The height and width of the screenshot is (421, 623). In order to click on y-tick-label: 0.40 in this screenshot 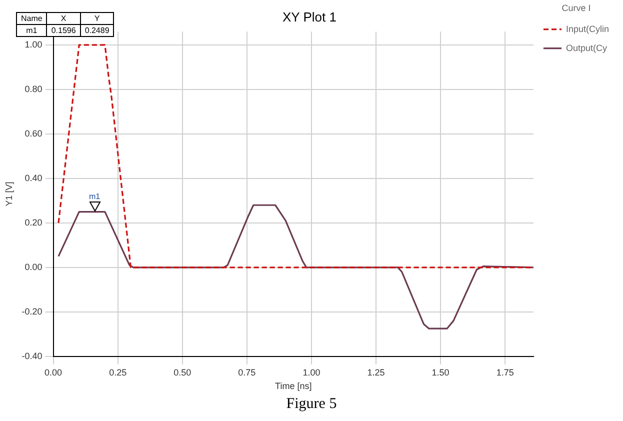, I will do `click(33, 177)`.